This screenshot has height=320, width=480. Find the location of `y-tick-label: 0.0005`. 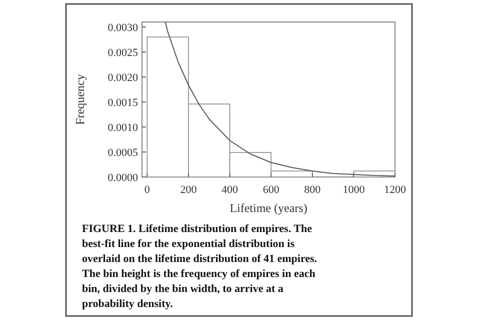

y-tick-label: 0.0005 is located at coordinates (123, 152).